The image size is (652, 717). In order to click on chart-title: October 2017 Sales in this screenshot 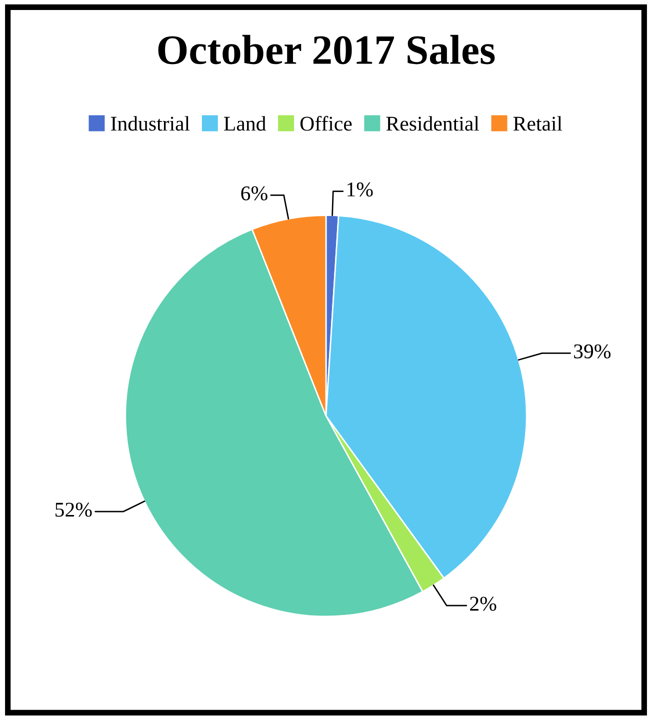, I will do `click(326, 49)`.